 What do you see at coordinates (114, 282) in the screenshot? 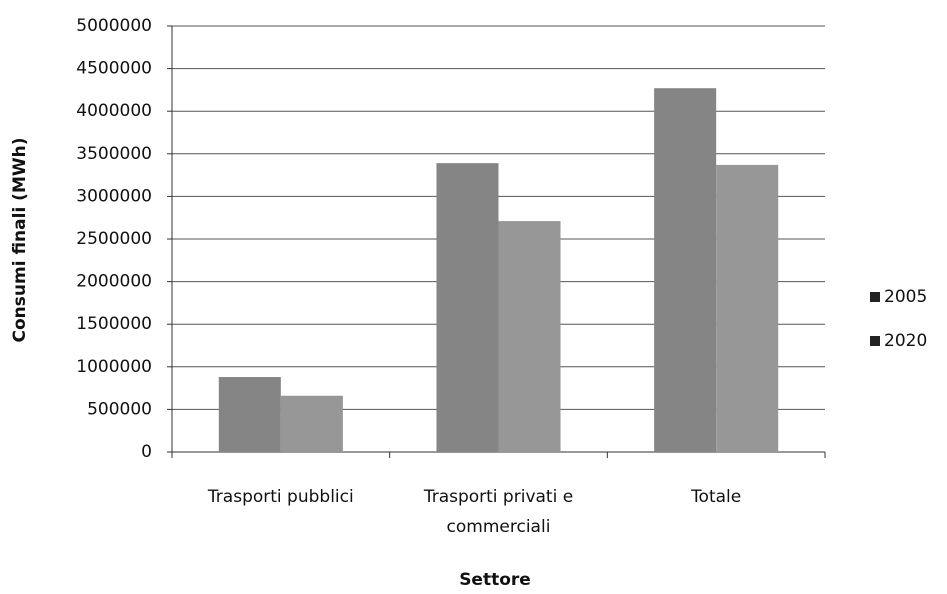
I see `y-tick-label: 2000000` at bounding box center [114, 282].